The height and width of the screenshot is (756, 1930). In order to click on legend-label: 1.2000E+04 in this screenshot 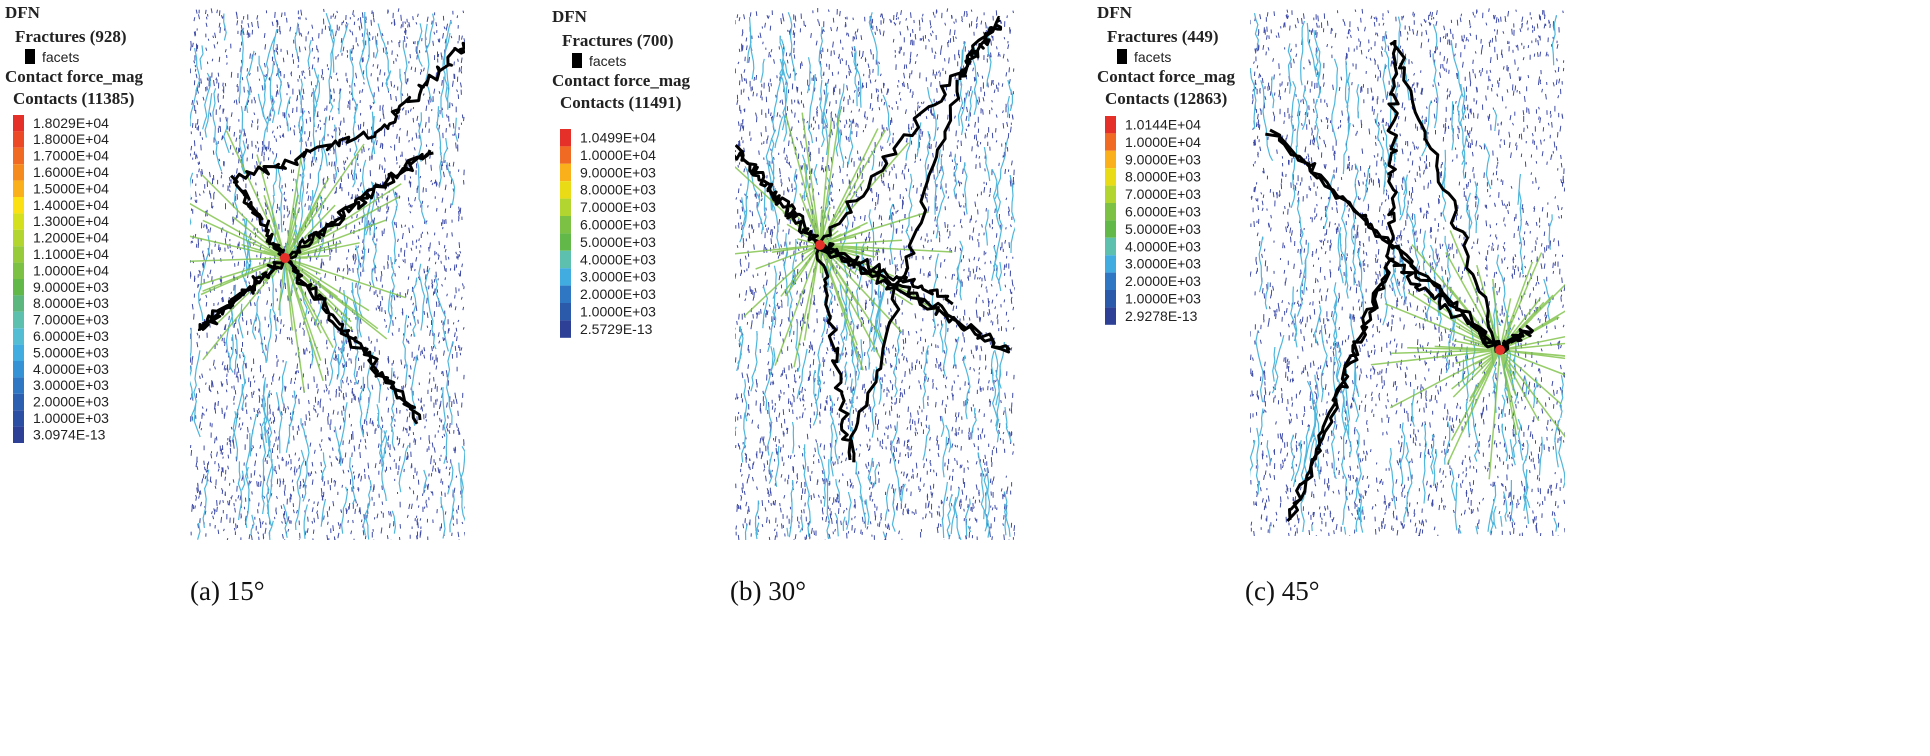, I will do `click(71, 238)`.